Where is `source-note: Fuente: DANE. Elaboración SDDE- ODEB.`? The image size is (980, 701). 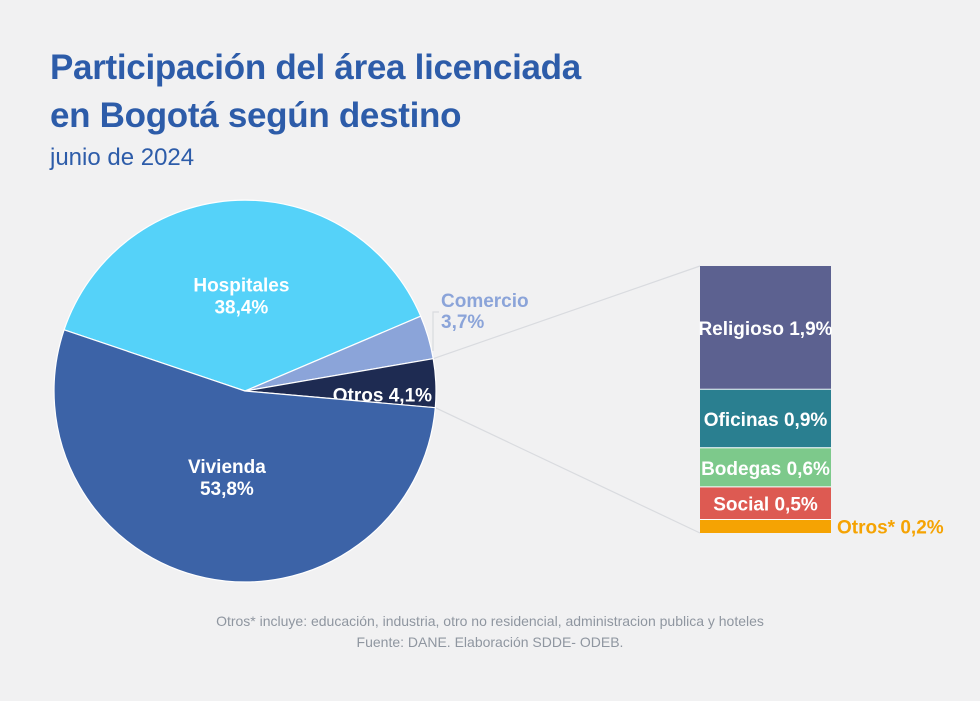
source-note: Fuente: DANE. Elaboración SDDE- ODEB. is located at coordinates (490, 642).